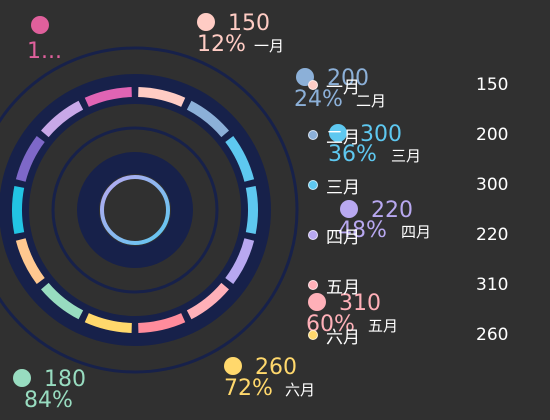 This screenshot has height=420, width=550. What do you see at coordinates (352, 154) in the screenshot?
I see `callout-percent: 36%` at bounding box center [352, 154].